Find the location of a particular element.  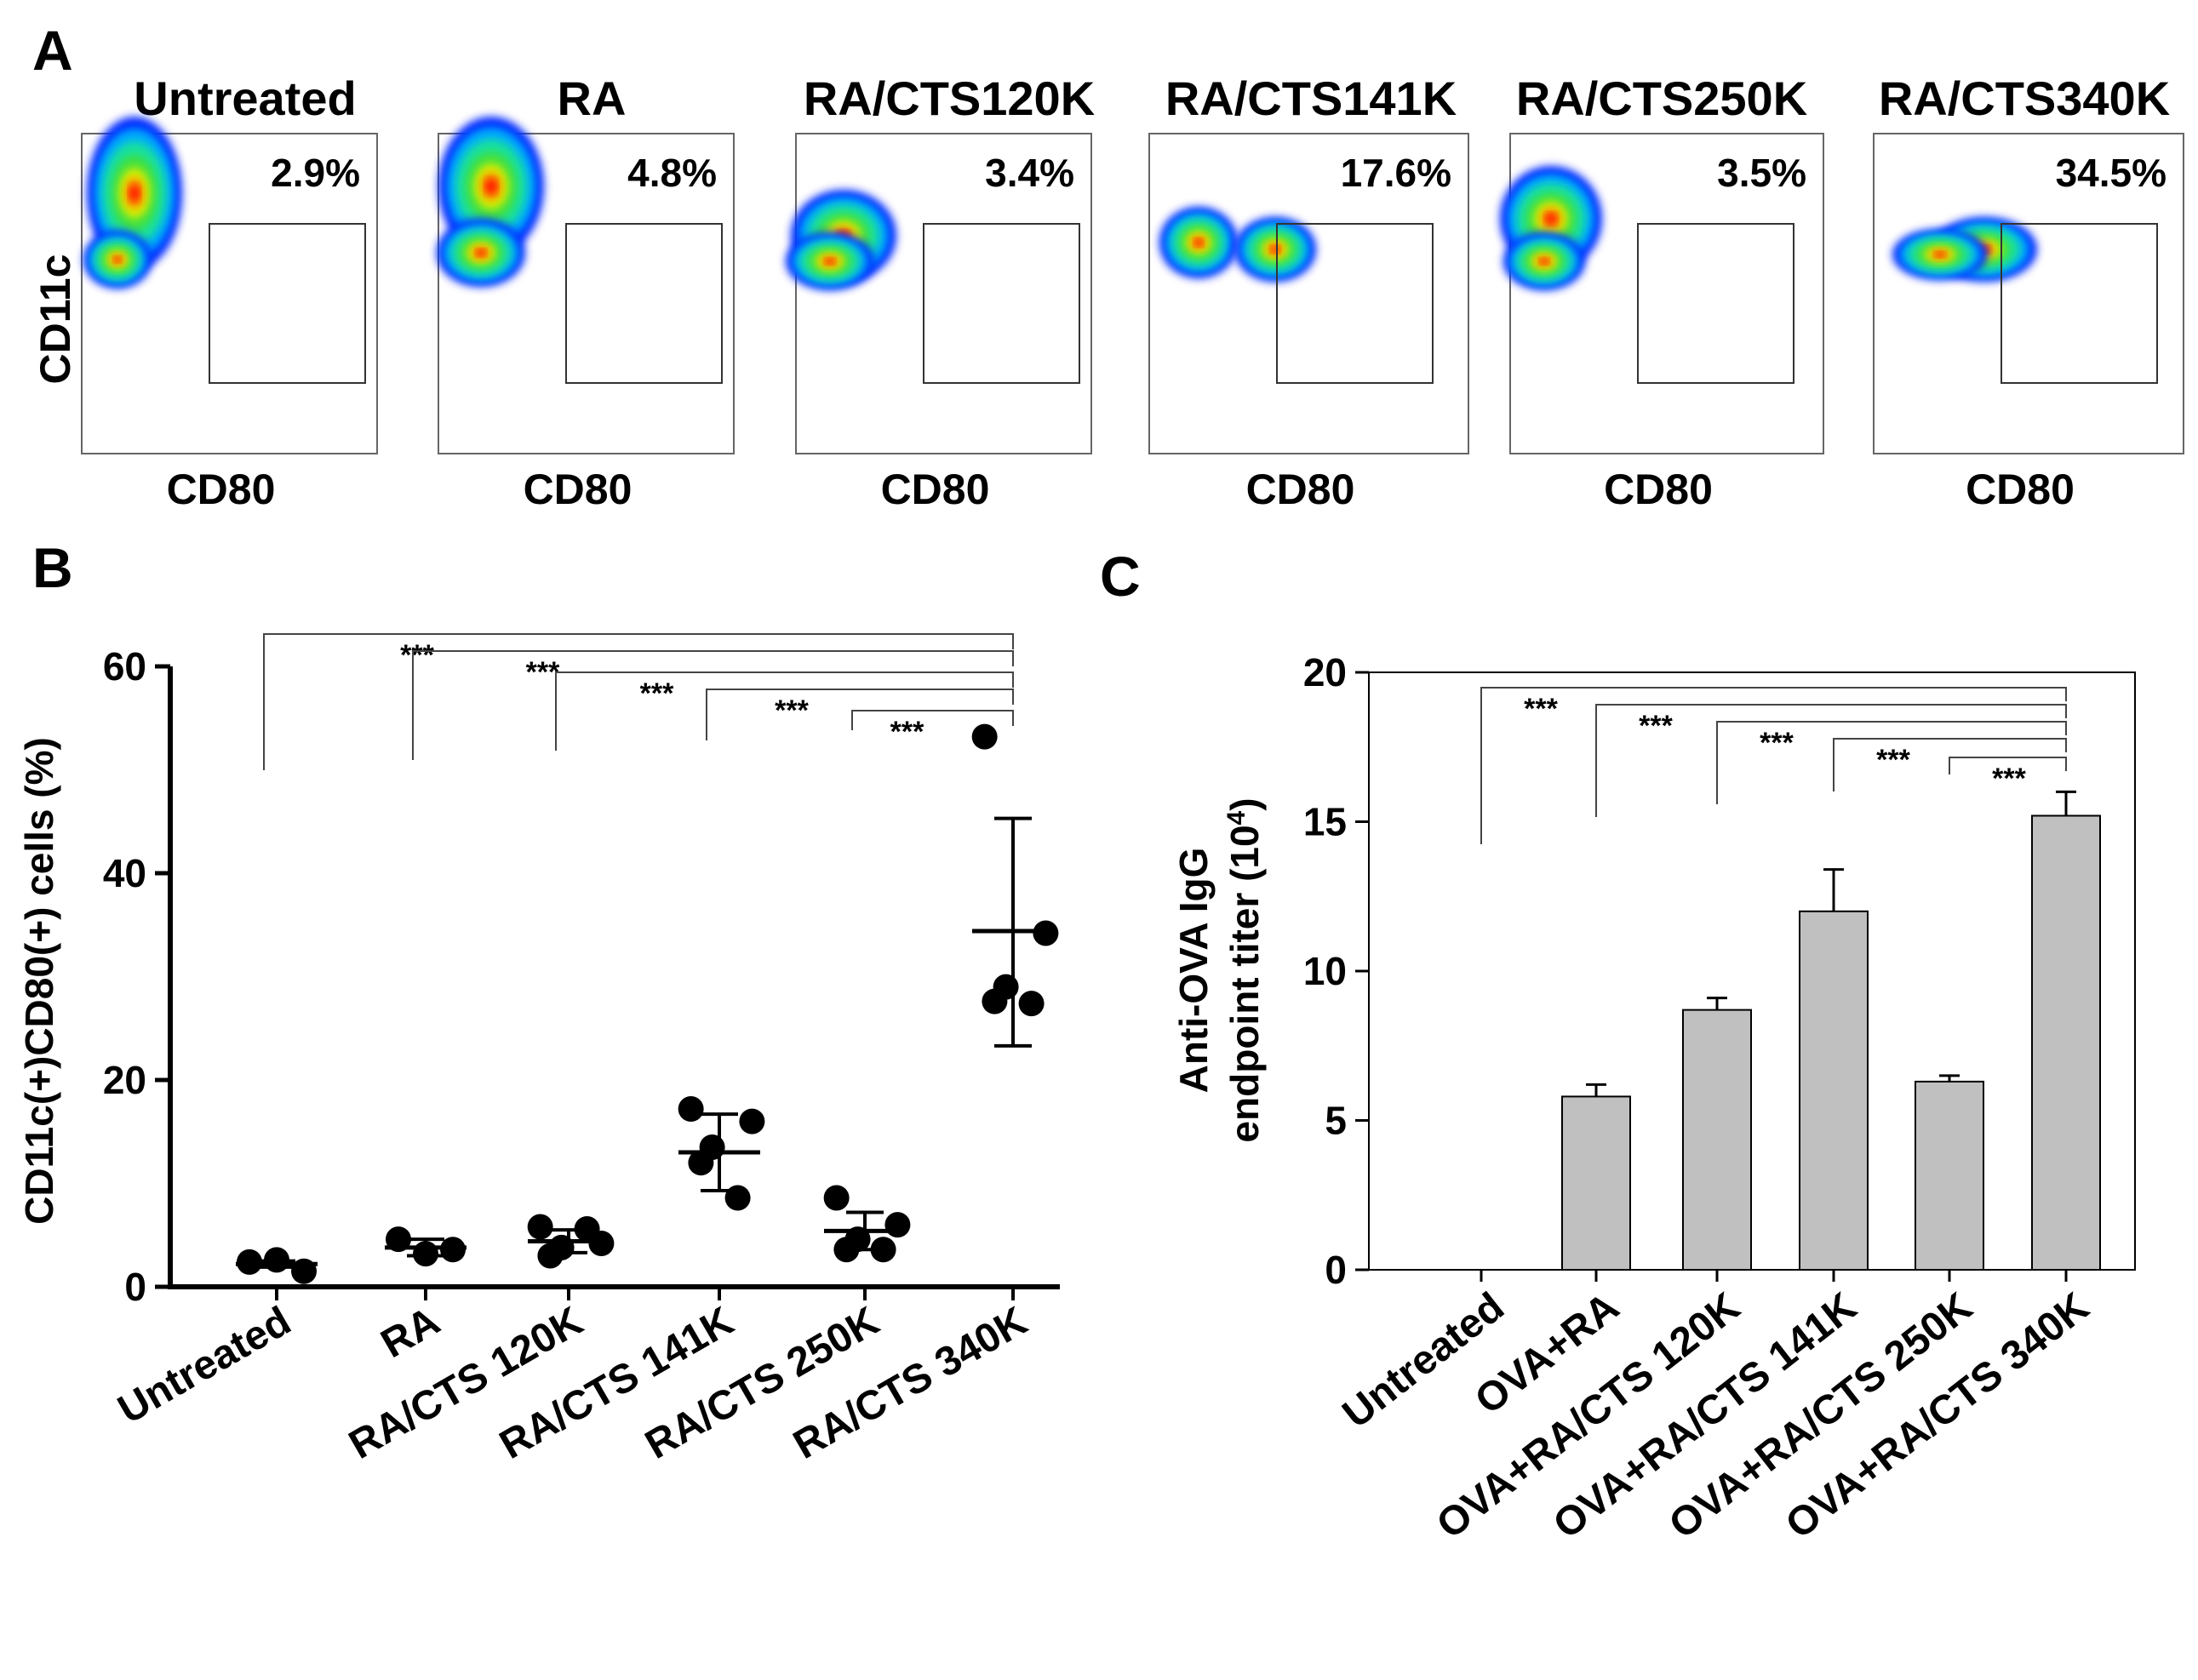

flow-percent-1: 2.9% is located at coordinates (315, 173).